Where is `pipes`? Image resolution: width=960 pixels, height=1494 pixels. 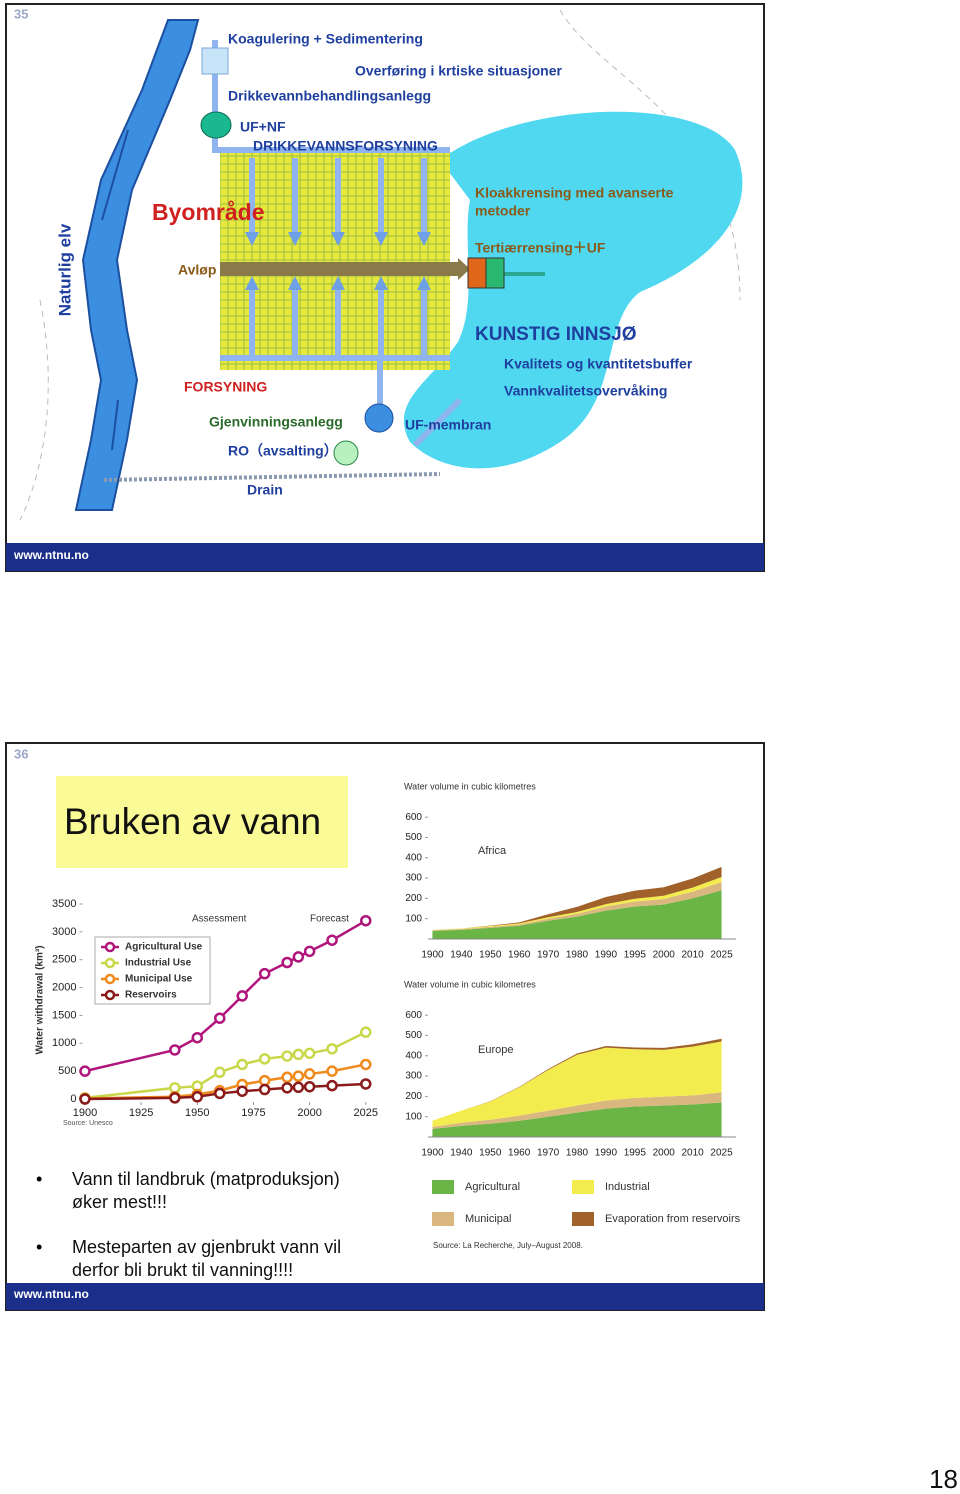
pipes is located at coordinates (337, 244).